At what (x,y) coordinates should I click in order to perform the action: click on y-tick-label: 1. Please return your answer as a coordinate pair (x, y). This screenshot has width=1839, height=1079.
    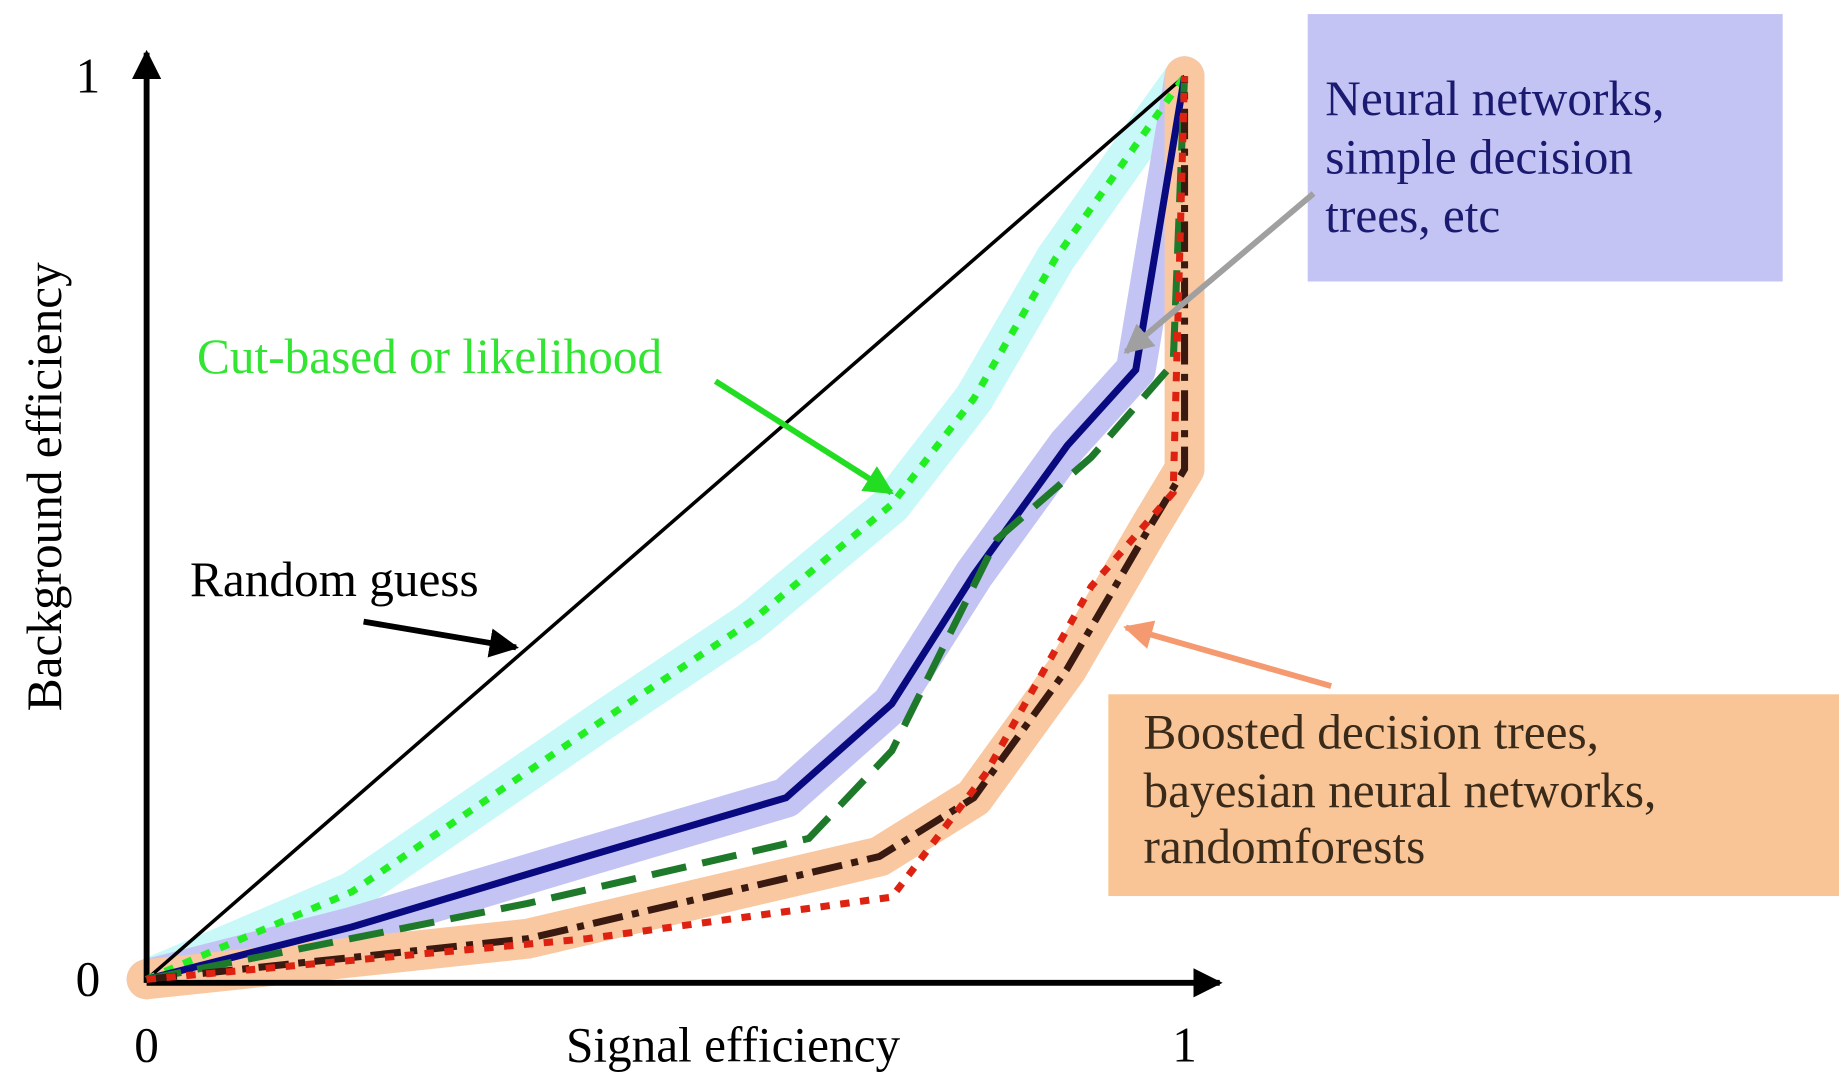
    Looking at the image, I should click on (88, 76).